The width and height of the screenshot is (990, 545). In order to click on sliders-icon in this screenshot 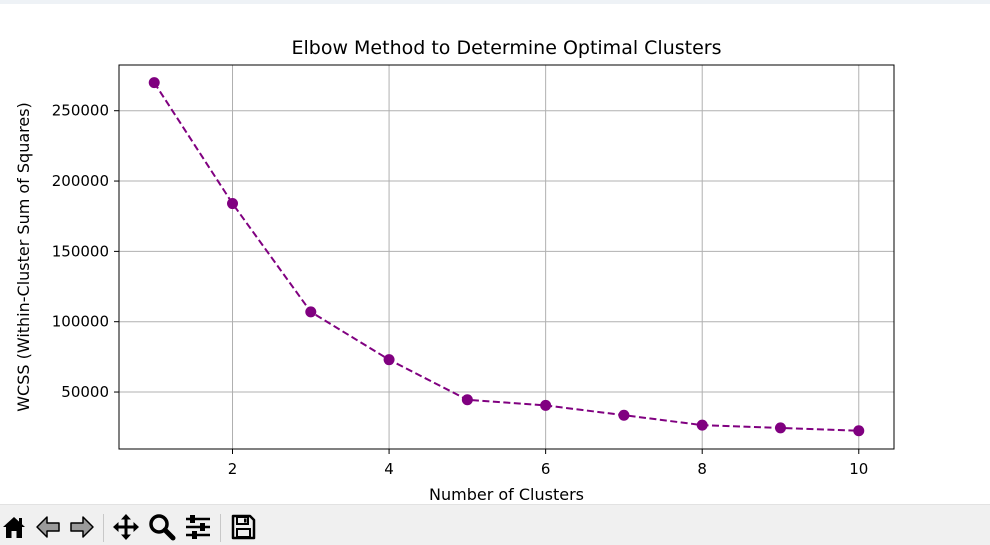, I will do `click(198, 527)`.